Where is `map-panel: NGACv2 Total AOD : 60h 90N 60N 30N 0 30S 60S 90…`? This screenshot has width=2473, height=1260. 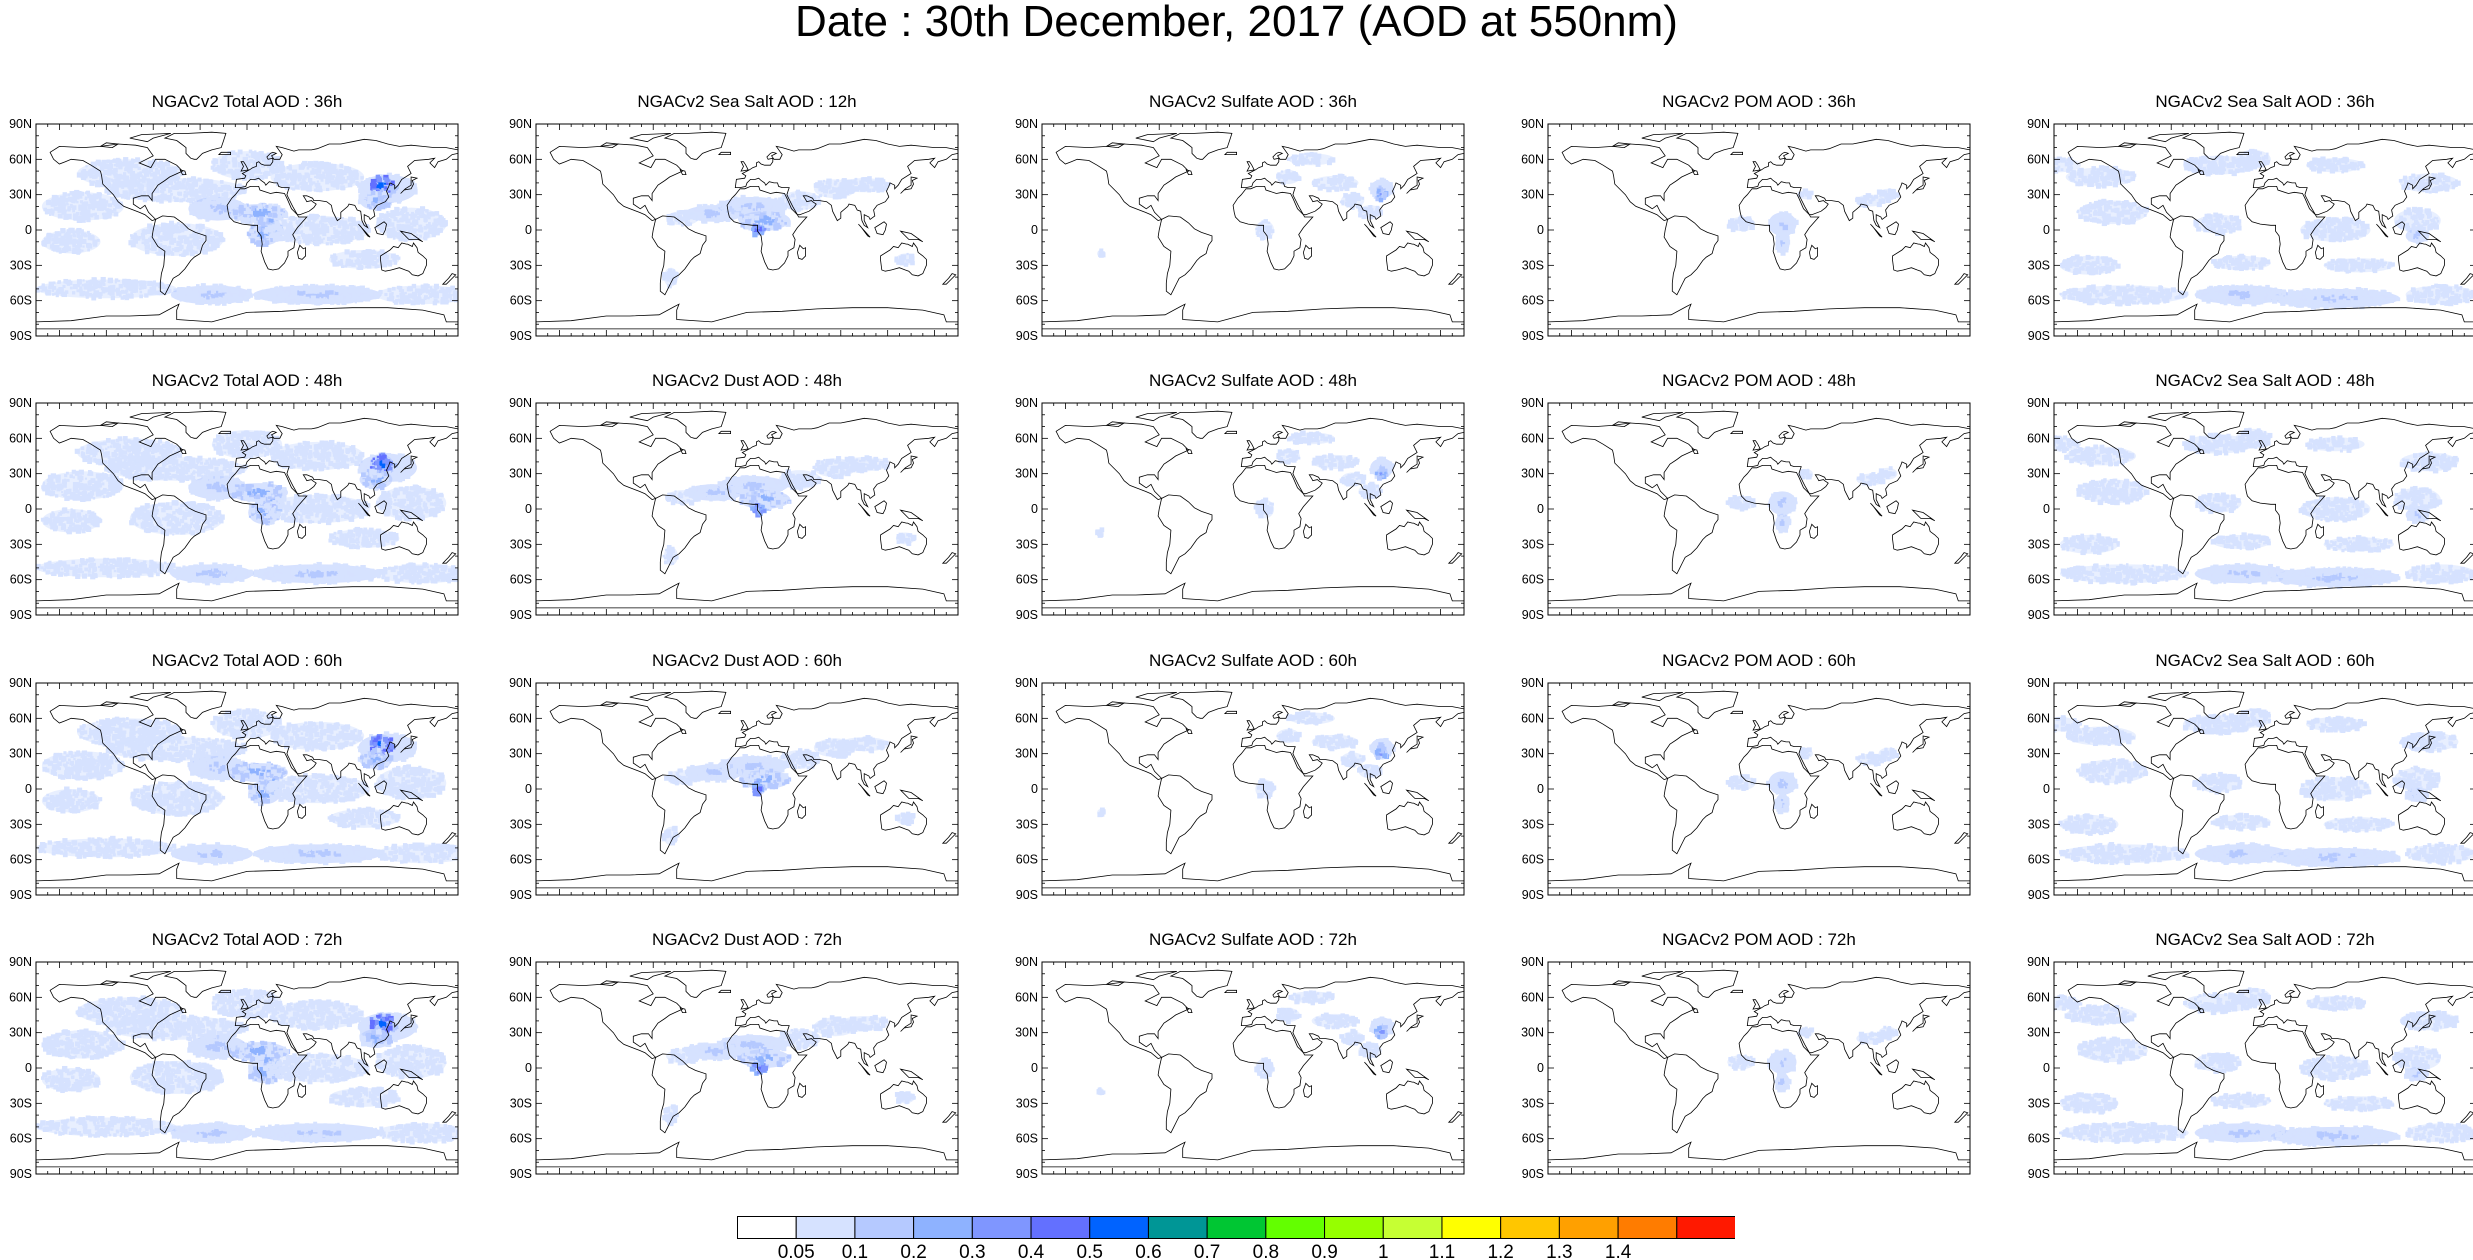
map-panel: NGACv2 Total AOD : 60h 90N 60N 30N 0 30S 60S 90… is located at coordinates (229, 778).